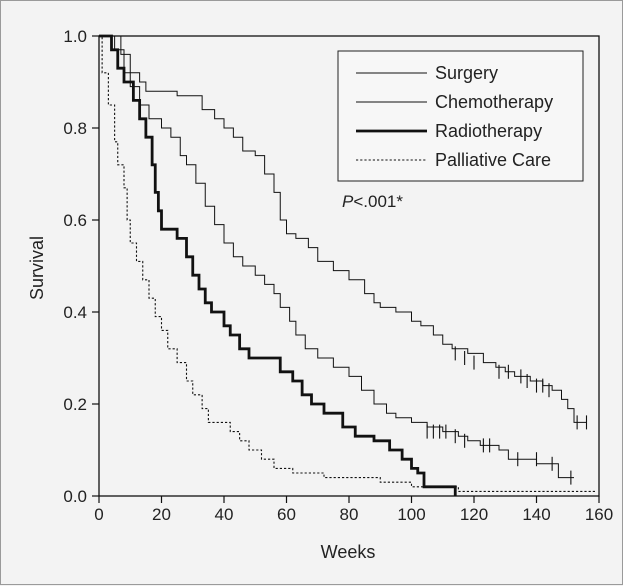  What do you see at coordinates (494, 102) in the screenshot?
I see `legend-label-chemotherapy: Chemotherapy` at bounding box center [494, 102].